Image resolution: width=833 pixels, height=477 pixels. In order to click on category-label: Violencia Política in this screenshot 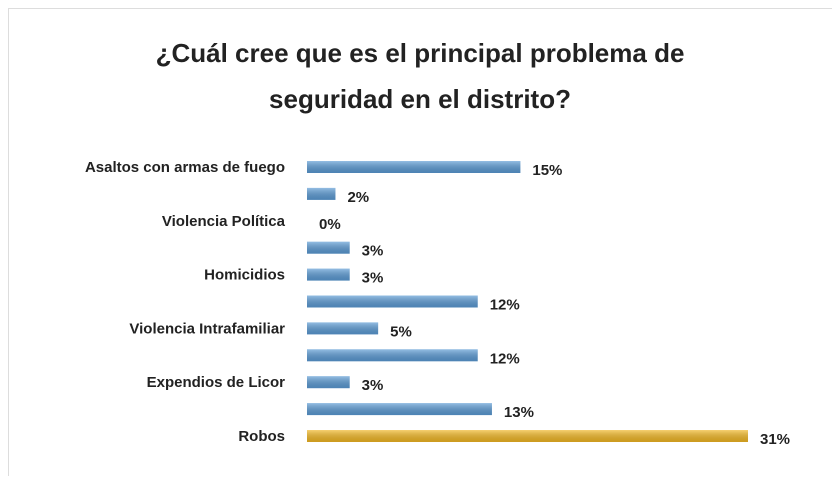, I will do `click(224, 221)`.